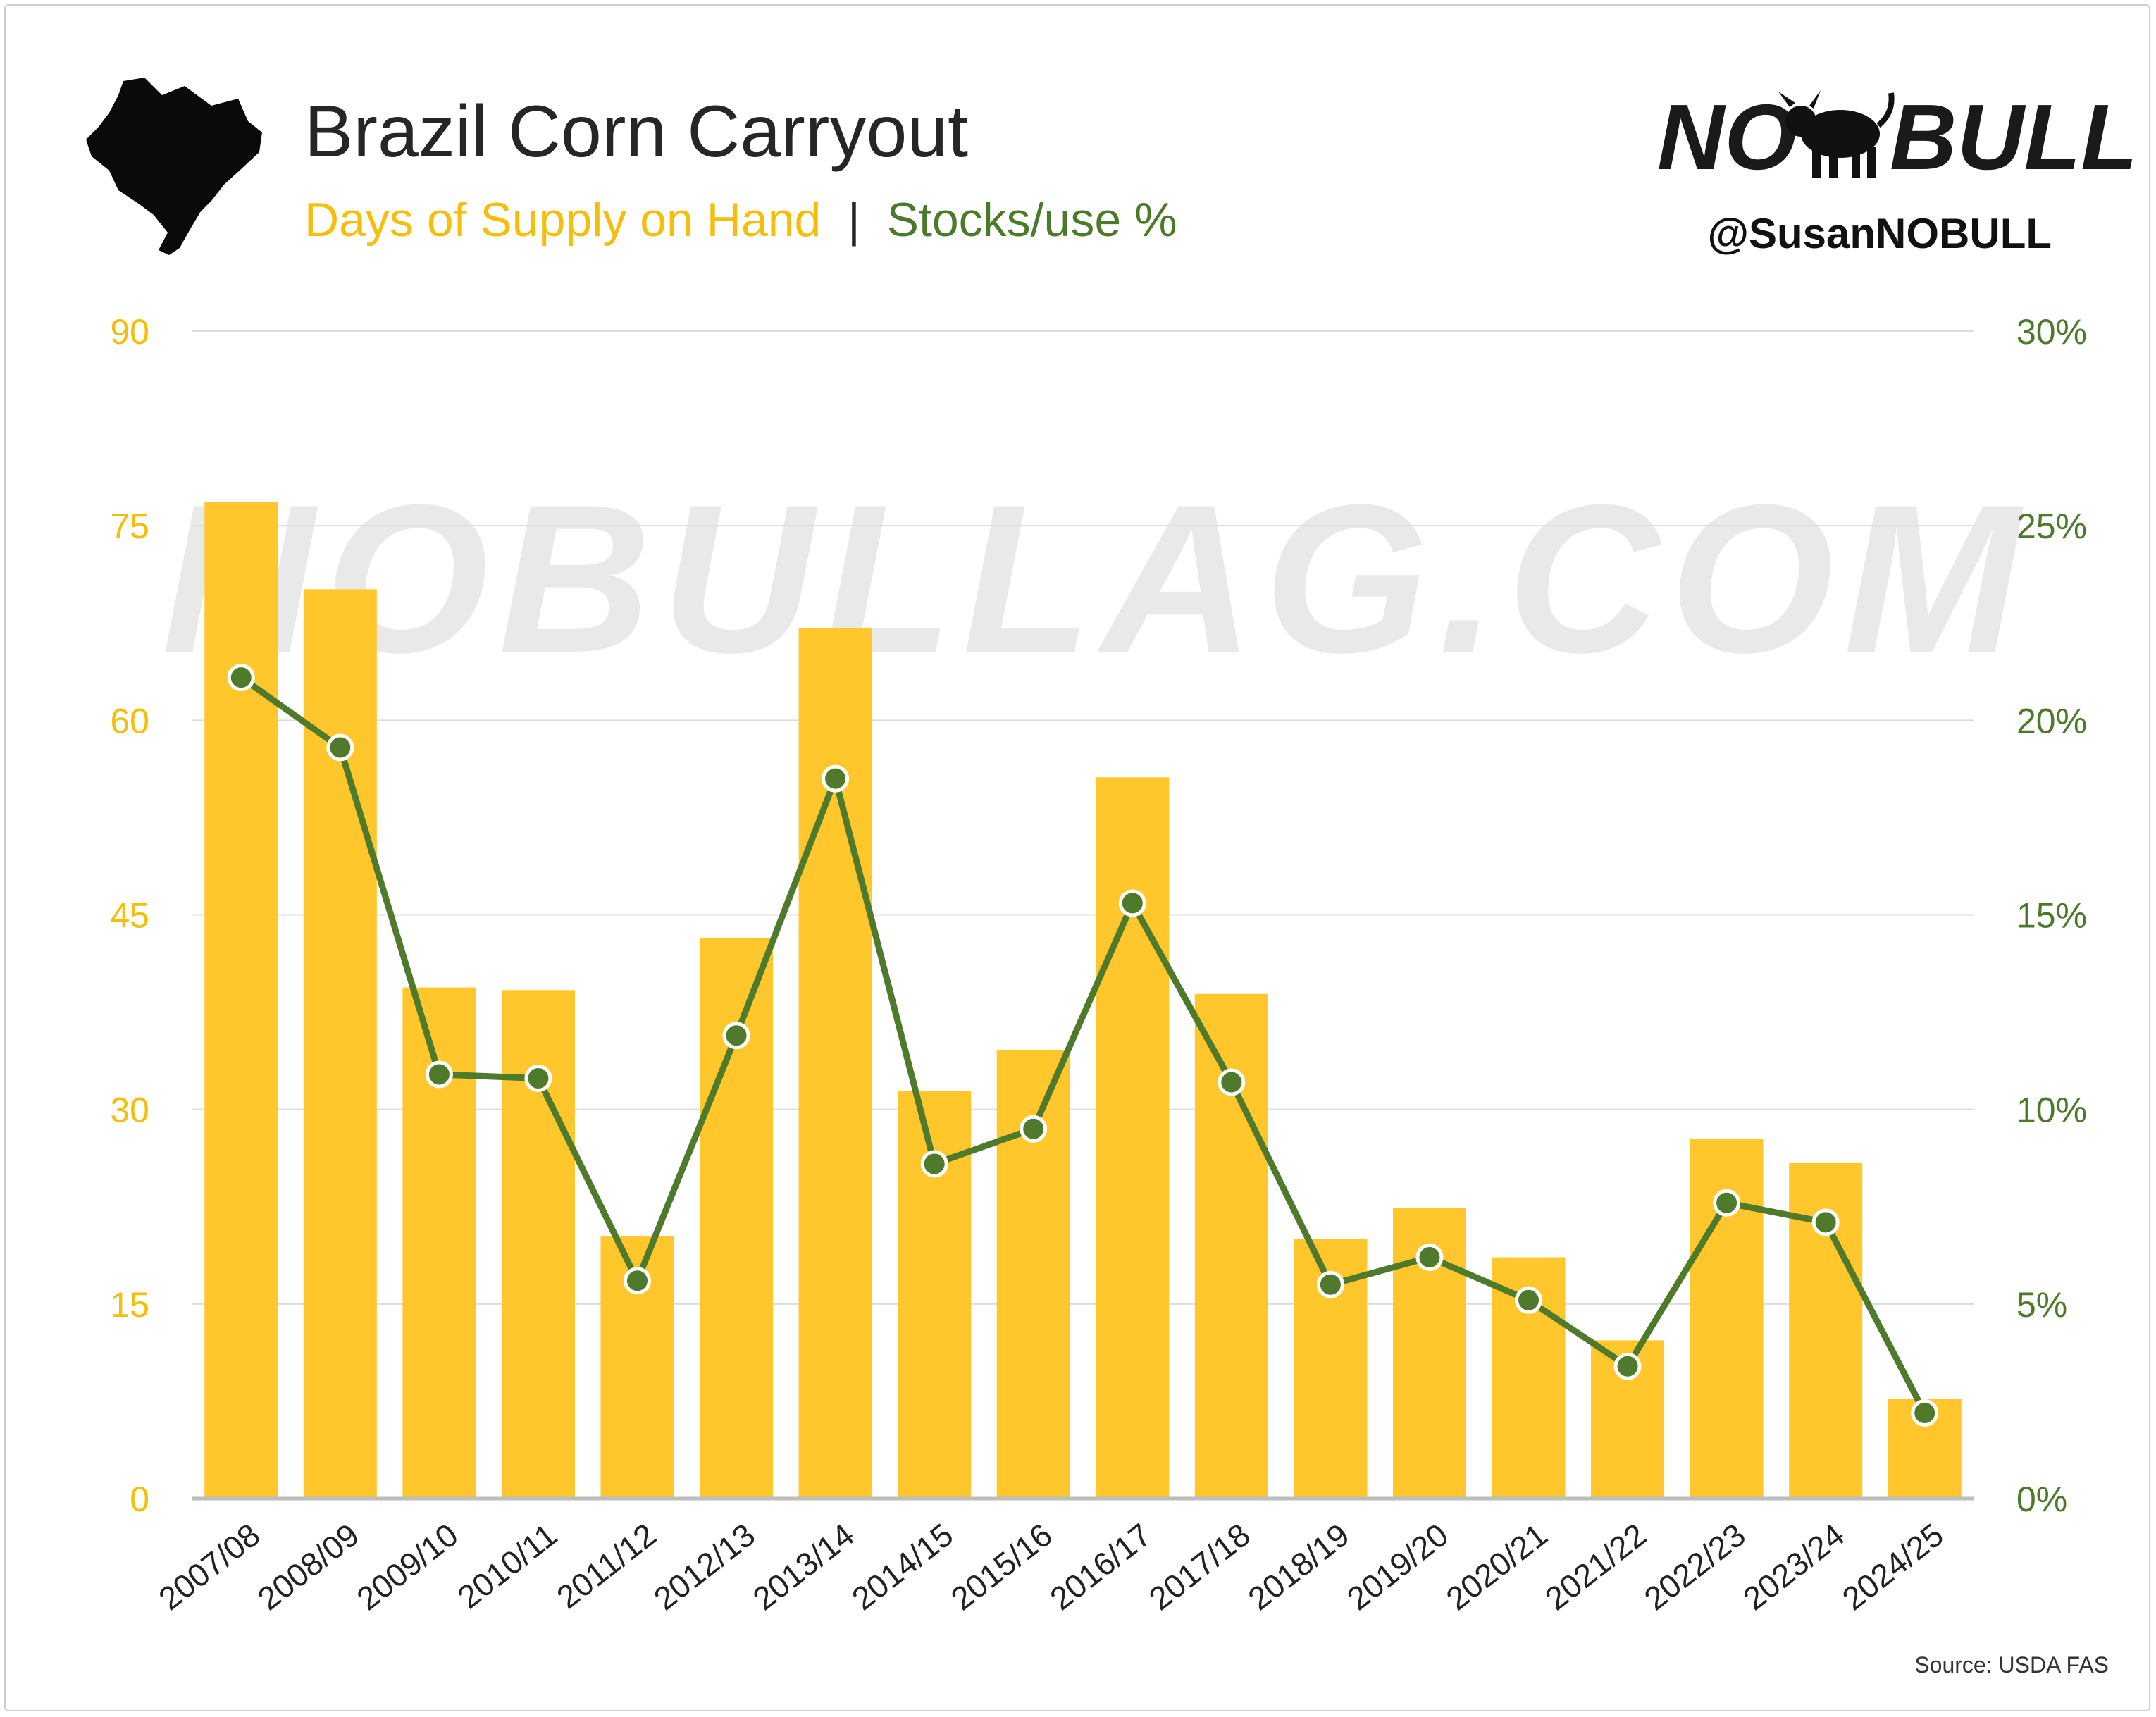 The height and width of the screenshot is (1717, 2156). What do you see at coordinates (704, 1567) in the screenshot?
I see `x-tick-label: 2012/13` at bounding box center [704, 1567].